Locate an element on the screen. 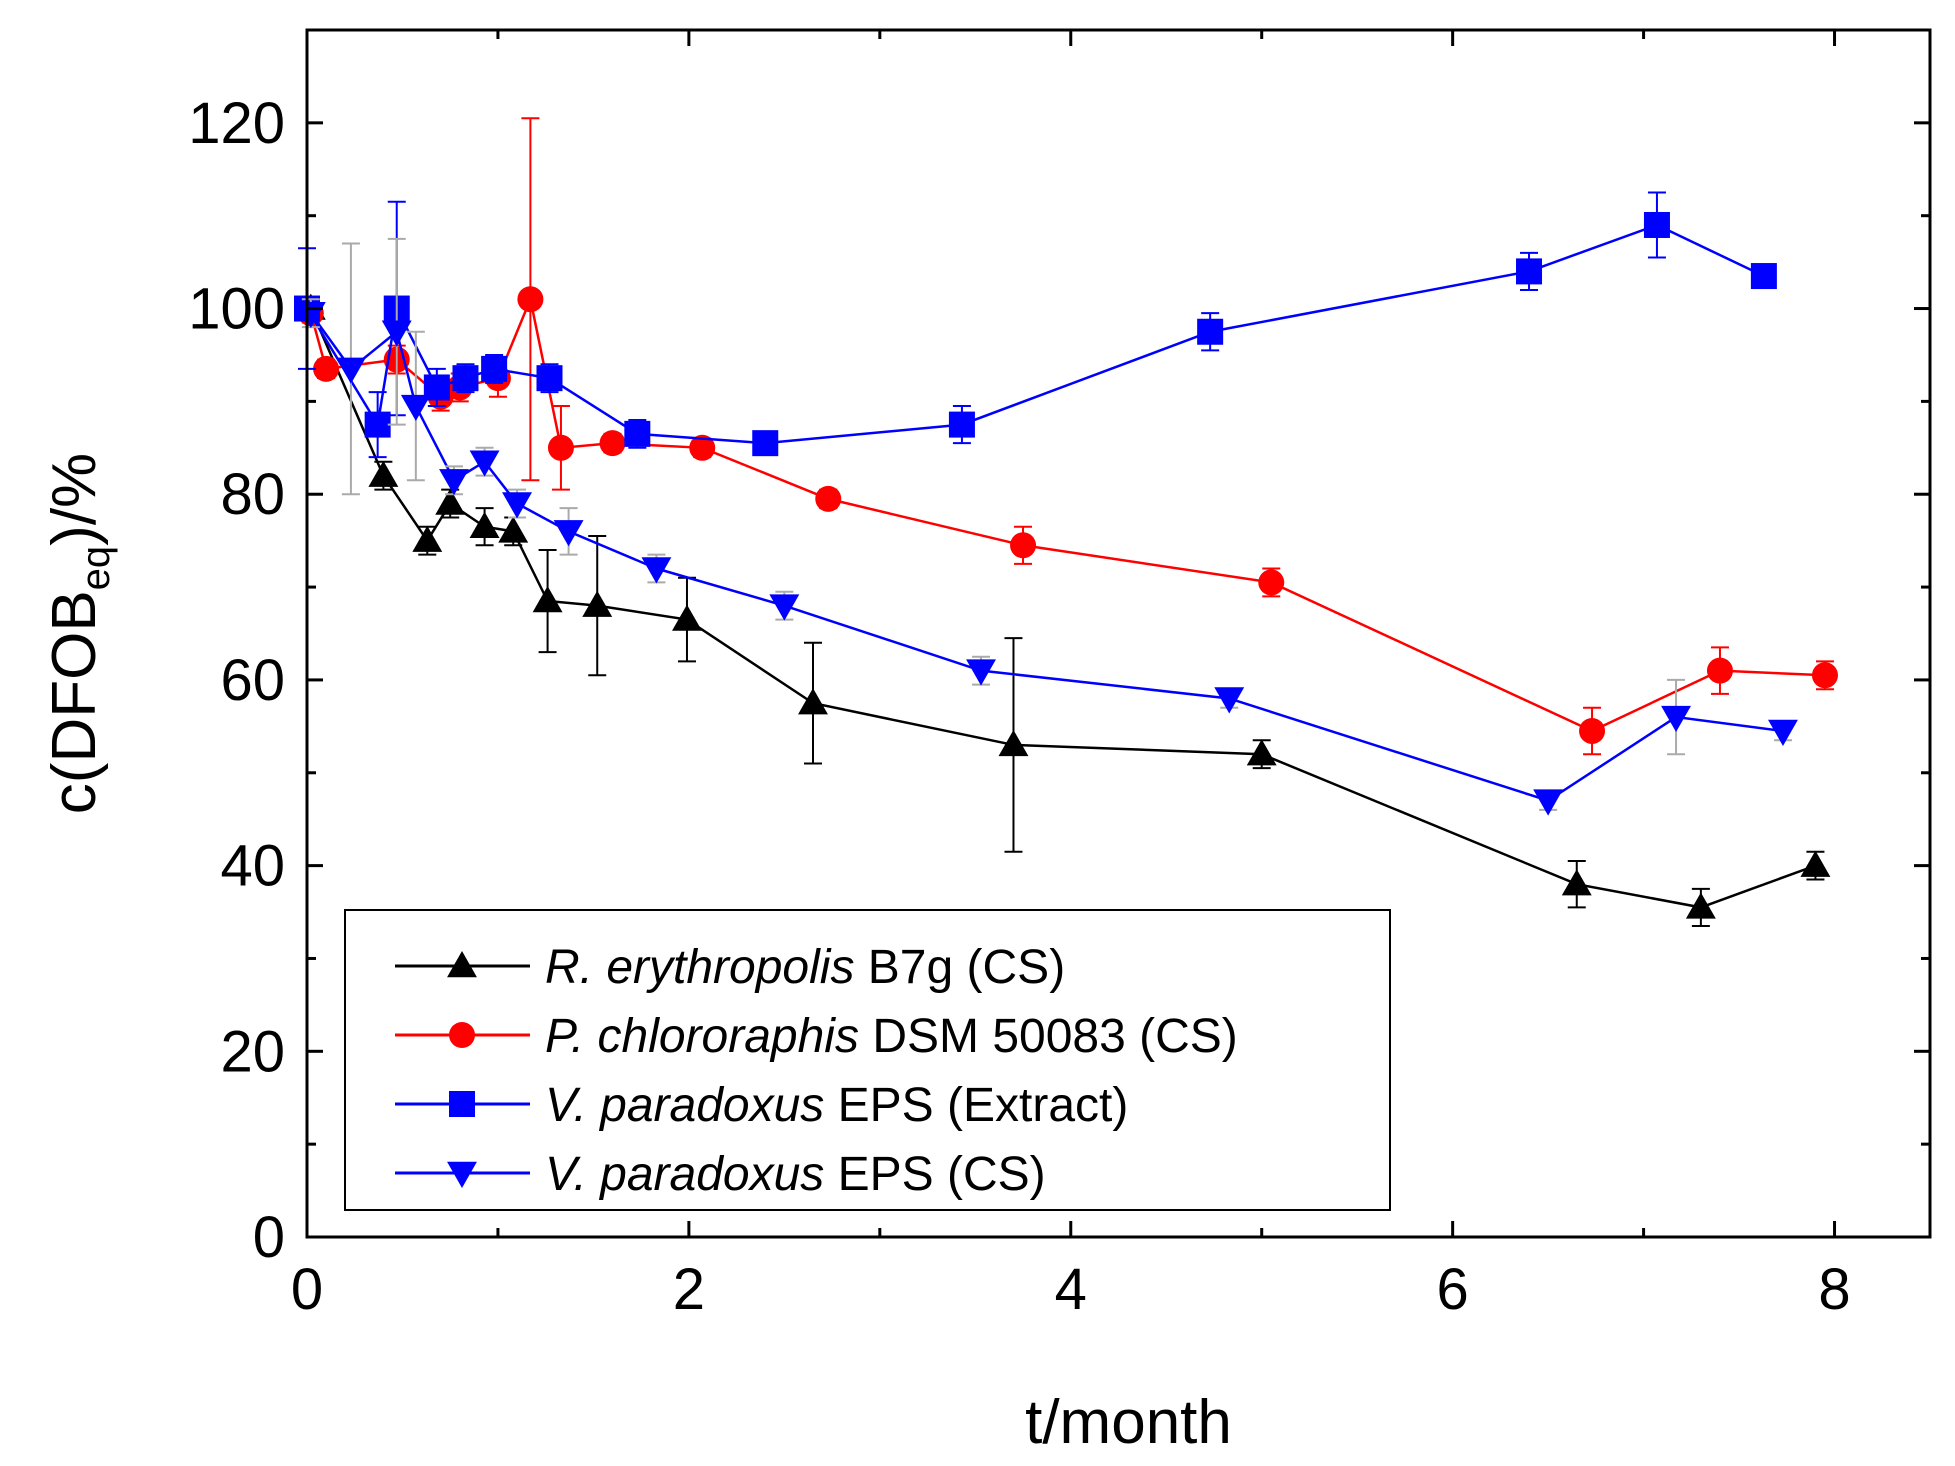 The image size is (1955, 1466). legend-entry-2: P. chlororaphis DSM 50083 (CS) is located at coordinates (816, 1036).